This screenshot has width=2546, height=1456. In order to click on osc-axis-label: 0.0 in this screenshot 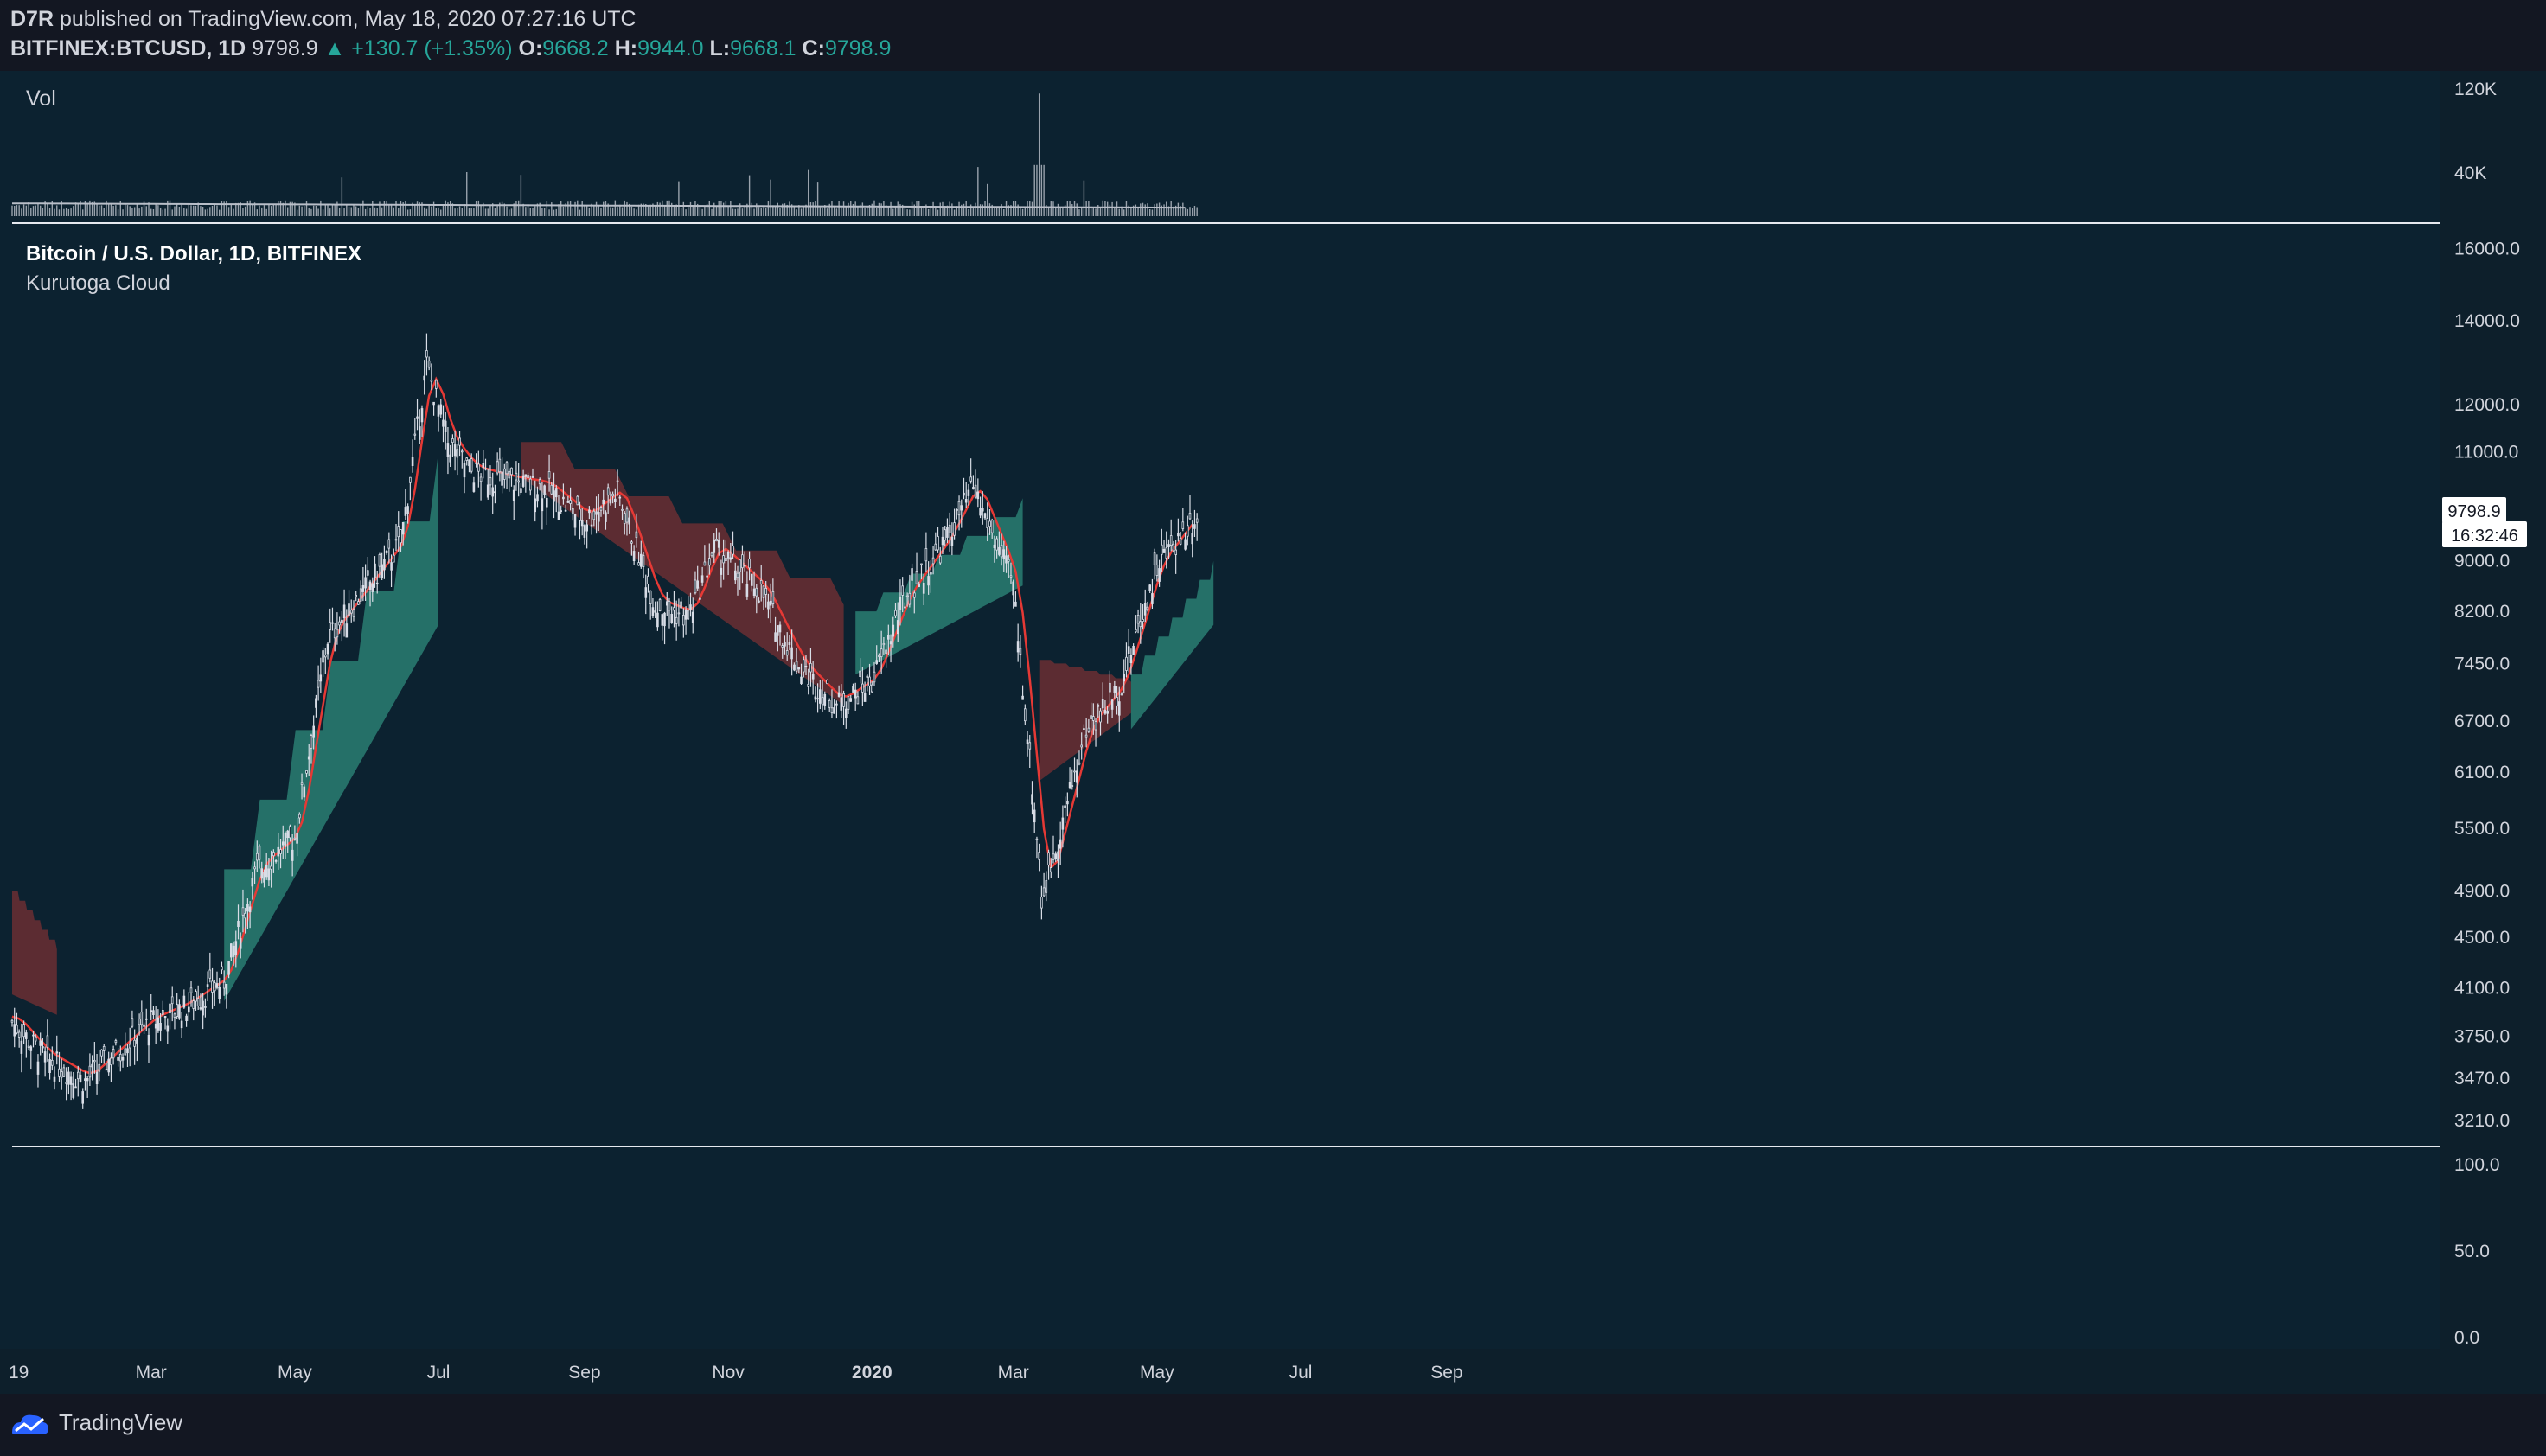, I will do `click(2467, 1338)`.